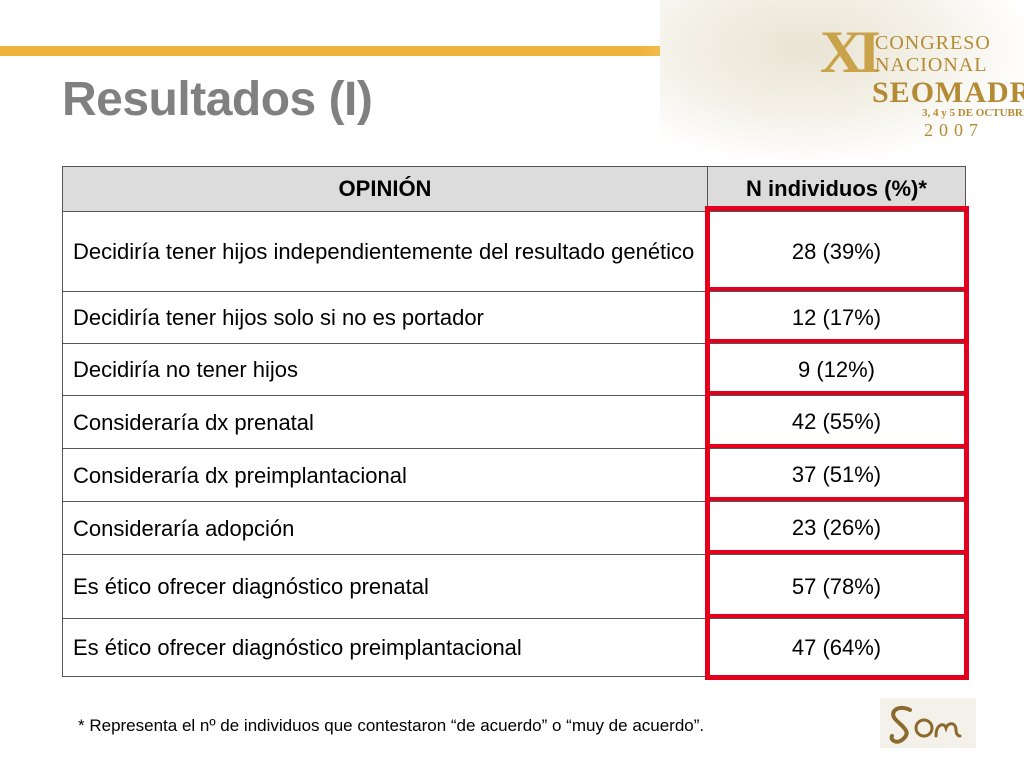 The height and width of the screenshot is (768, 1024). I want to click on seom-logo-icon, so click(928, 723).